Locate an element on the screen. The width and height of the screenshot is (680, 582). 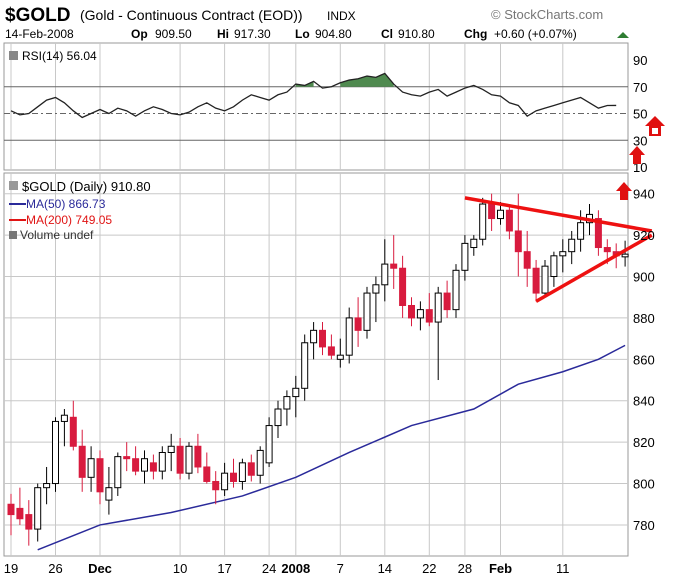
x-tick-label: 2008 is located at coordinates (295, 568).